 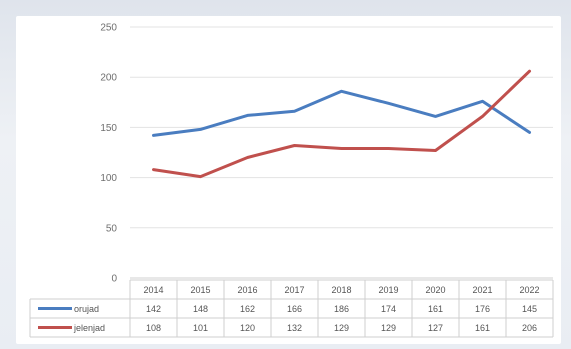 What do you see at coordinates (153, 290) in the screenshot?
I see `x-tick-label: 2014` at bounding box center [153, 290].